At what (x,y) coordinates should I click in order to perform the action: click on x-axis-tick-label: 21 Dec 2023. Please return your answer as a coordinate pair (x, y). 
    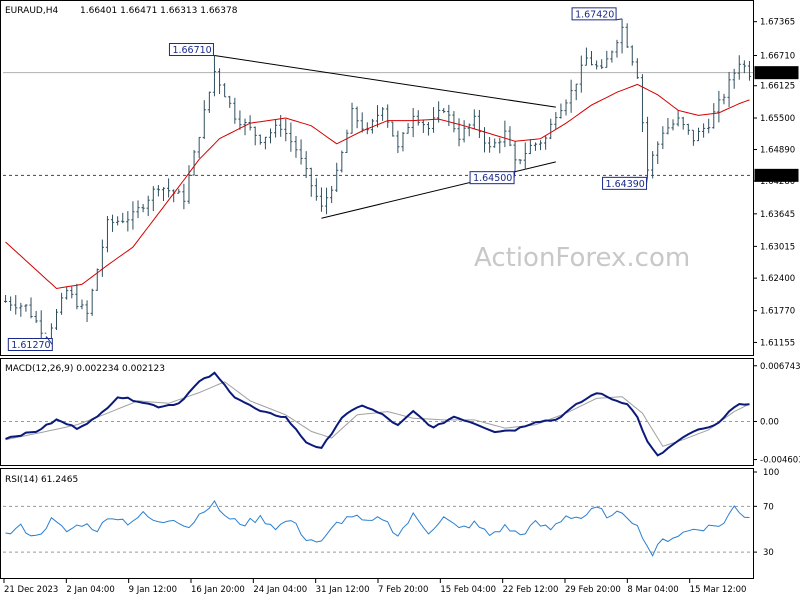
    Looking at the image, I should click on (31, 590).